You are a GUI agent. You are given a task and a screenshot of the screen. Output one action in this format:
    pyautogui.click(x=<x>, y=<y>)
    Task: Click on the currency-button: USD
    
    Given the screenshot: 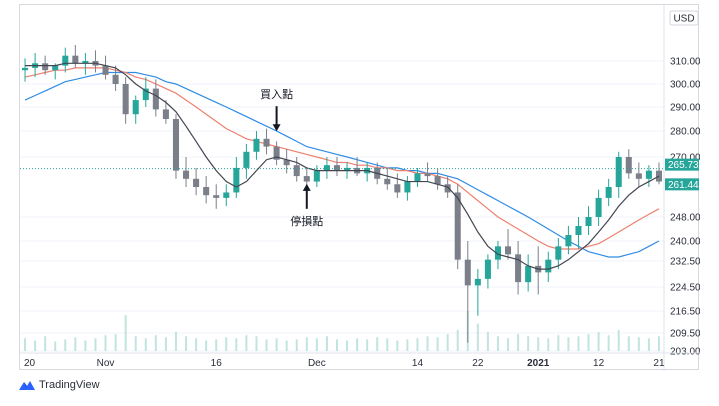 What is the action you would take?
    pyautogui.click(x=684, y=18)
    